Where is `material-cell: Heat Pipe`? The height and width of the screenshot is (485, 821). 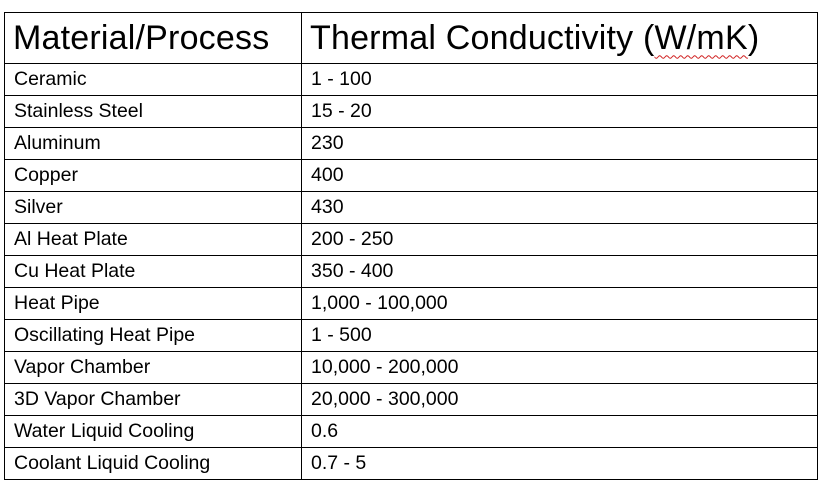
material-cell: Heat Pipe is located at coordinates (153, 303).